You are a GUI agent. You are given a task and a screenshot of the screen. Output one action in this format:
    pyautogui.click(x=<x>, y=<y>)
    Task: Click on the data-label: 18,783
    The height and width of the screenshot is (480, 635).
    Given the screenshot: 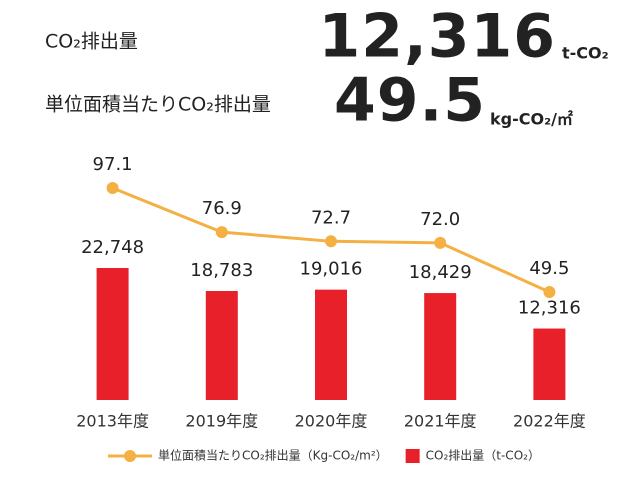 What is the action you would take?
    pyautogui.click(x=221, y=270)
    